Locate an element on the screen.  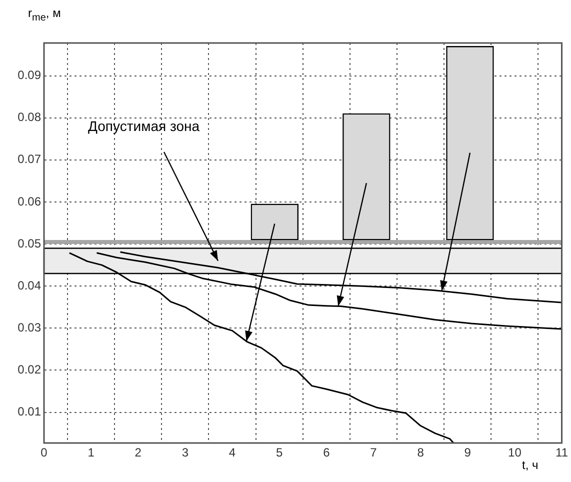
x-tick-label: 11 is located at coordinates (562, 453).